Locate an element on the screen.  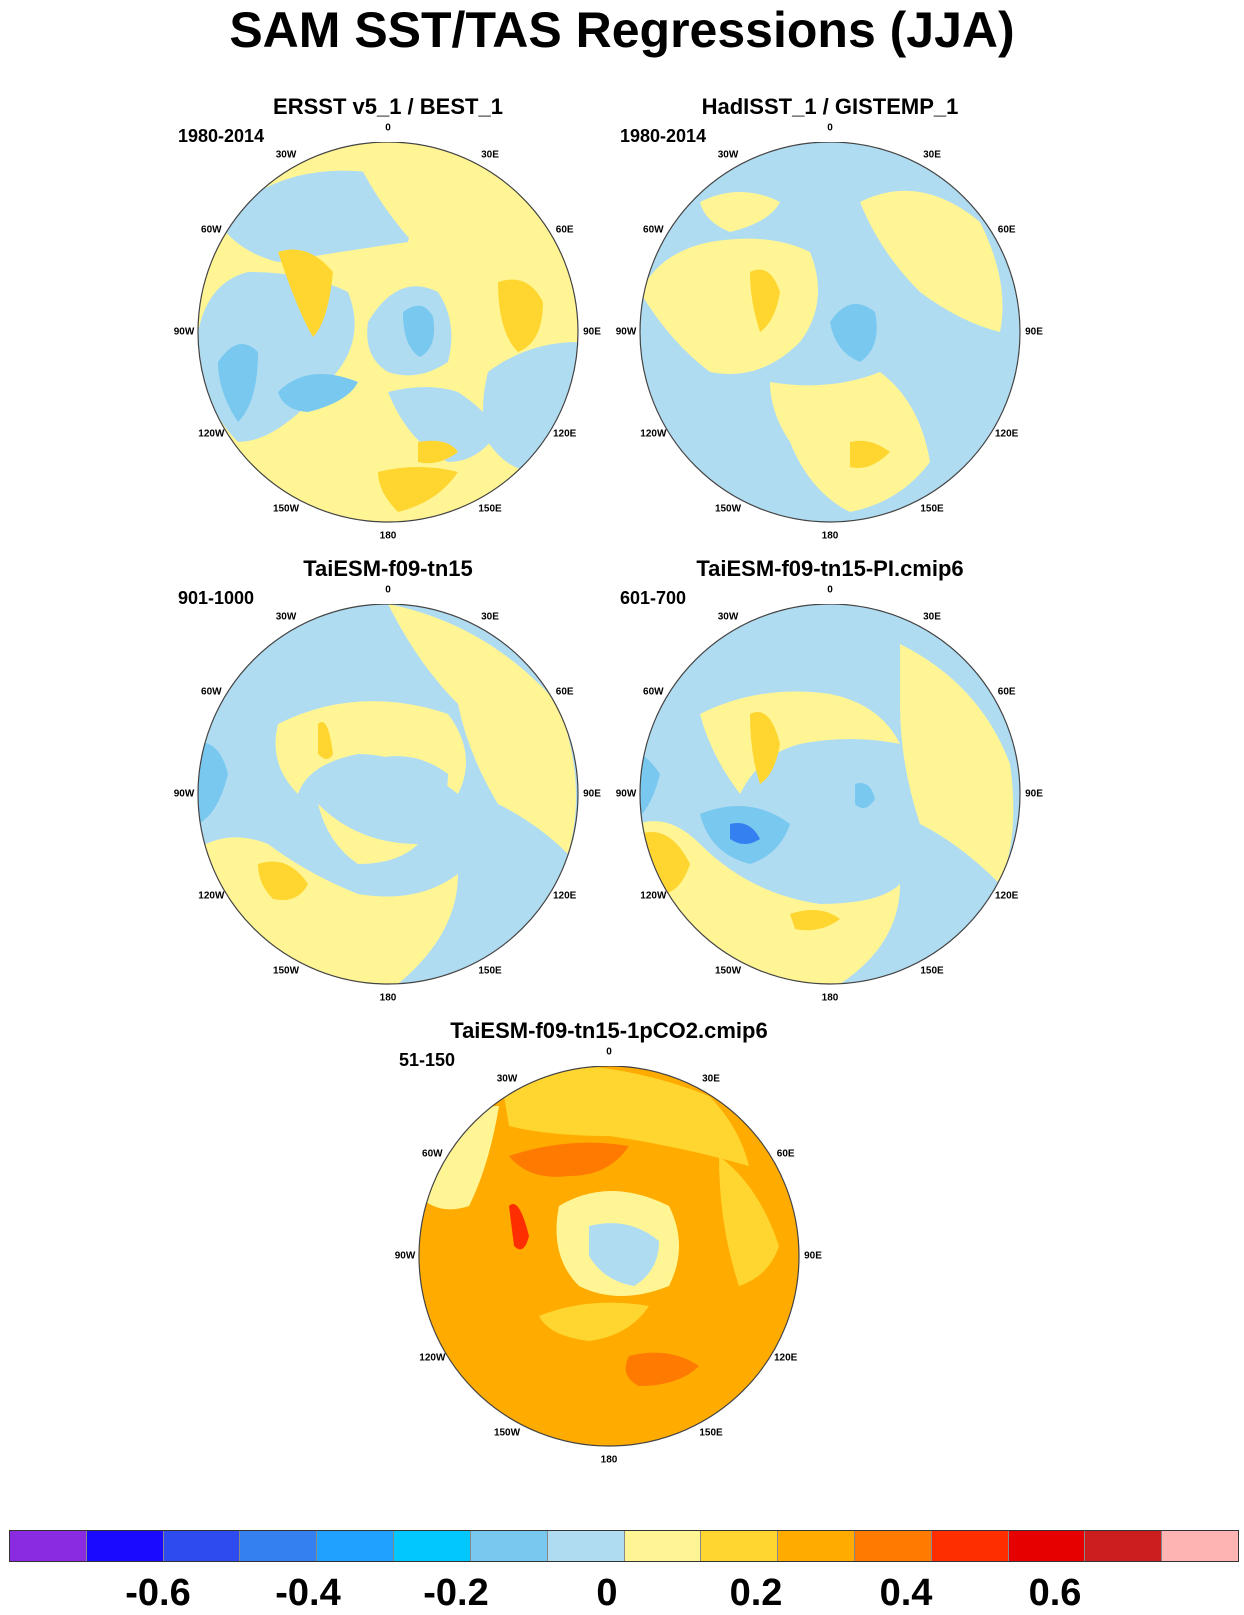
colorbar-tick-label: 0.6 is located at coordinates (1055, 1593).